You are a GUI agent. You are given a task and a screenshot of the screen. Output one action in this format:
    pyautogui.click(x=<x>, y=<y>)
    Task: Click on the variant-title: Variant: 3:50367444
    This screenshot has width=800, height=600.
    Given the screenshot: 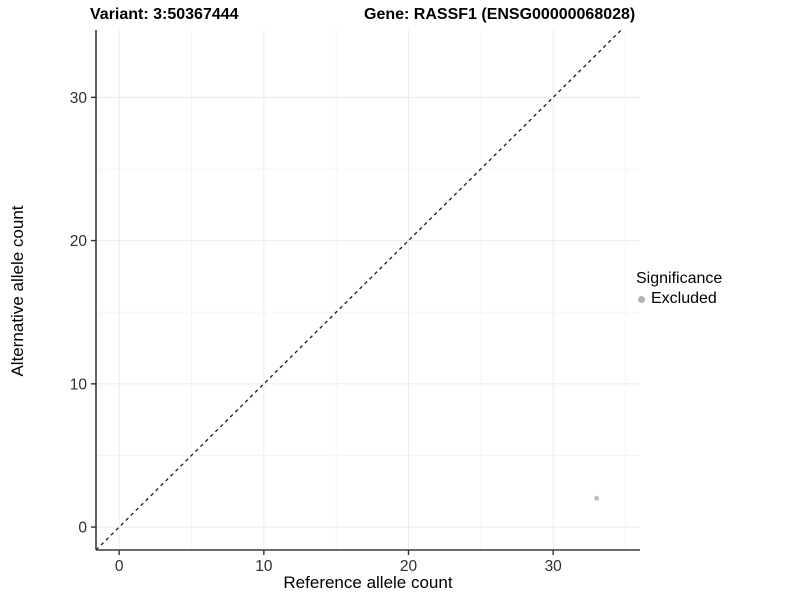 What is the action you would take?
    pyautogui.click(x=164, y=14)
    